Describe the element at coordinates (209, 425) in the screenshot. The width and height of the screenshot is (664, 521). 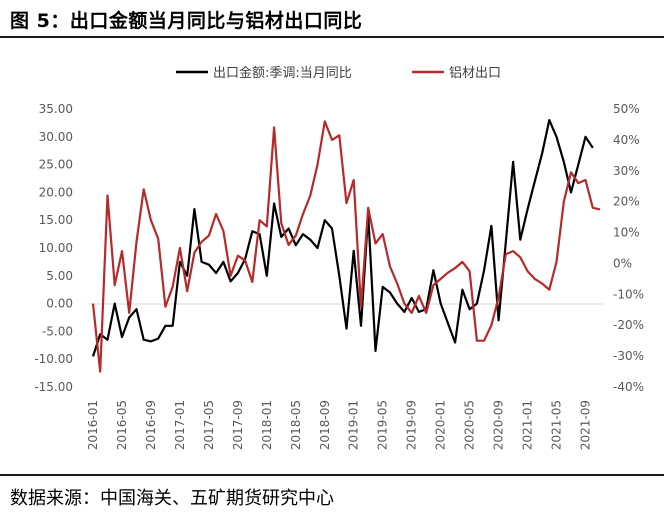
I see `x-axis-tick-label: 2017-05` at that location.